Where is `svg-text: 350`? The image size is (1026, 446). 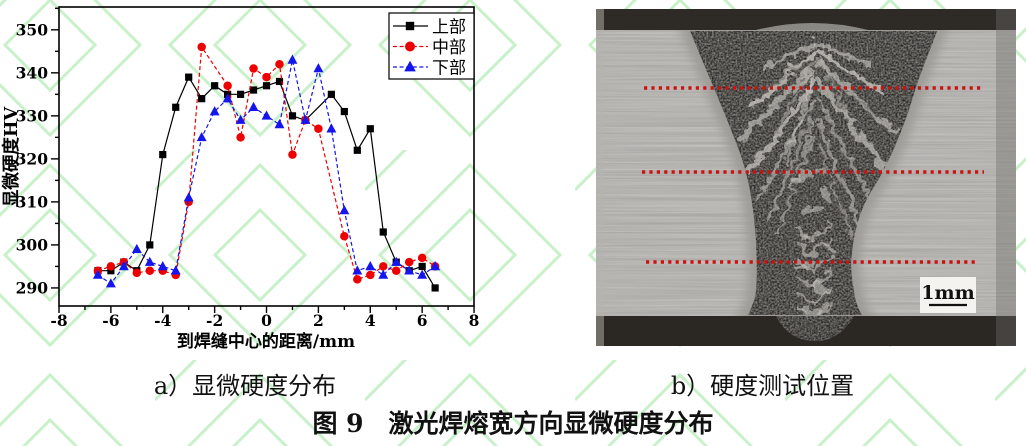
svg-text: 350 is located at coordinates (32, 29).